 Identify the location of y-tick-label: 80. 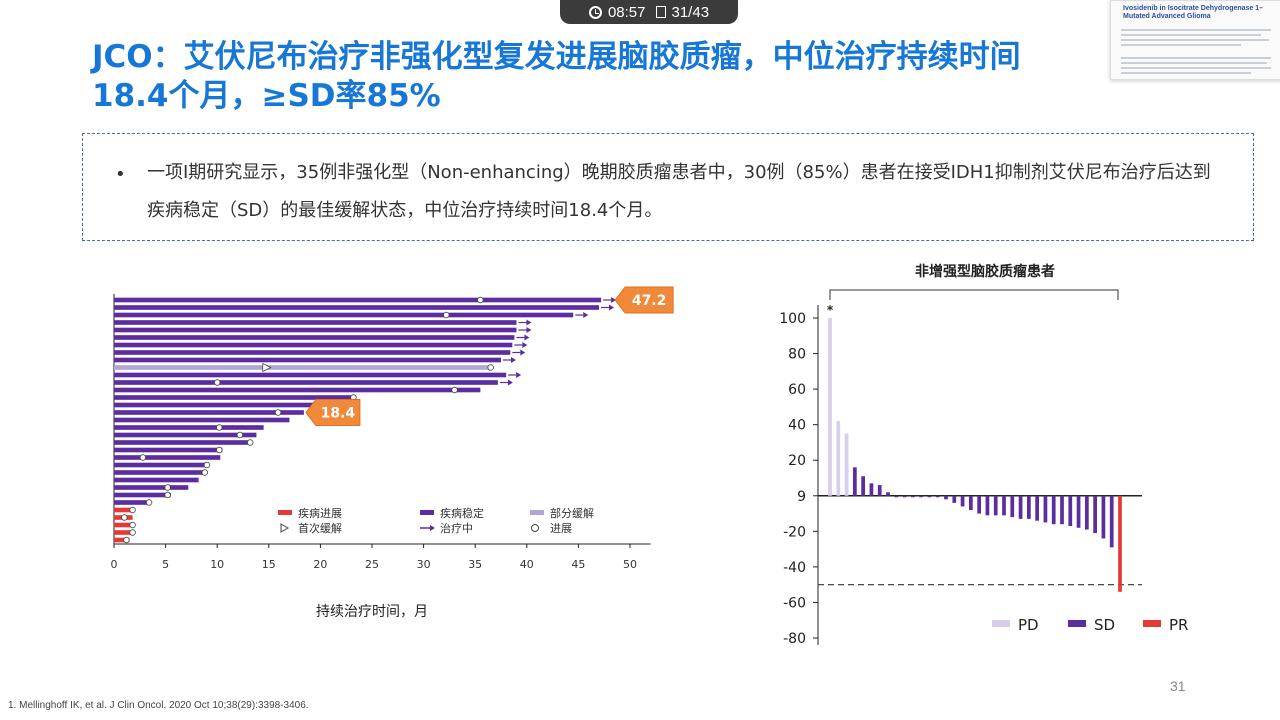
(797, 355).